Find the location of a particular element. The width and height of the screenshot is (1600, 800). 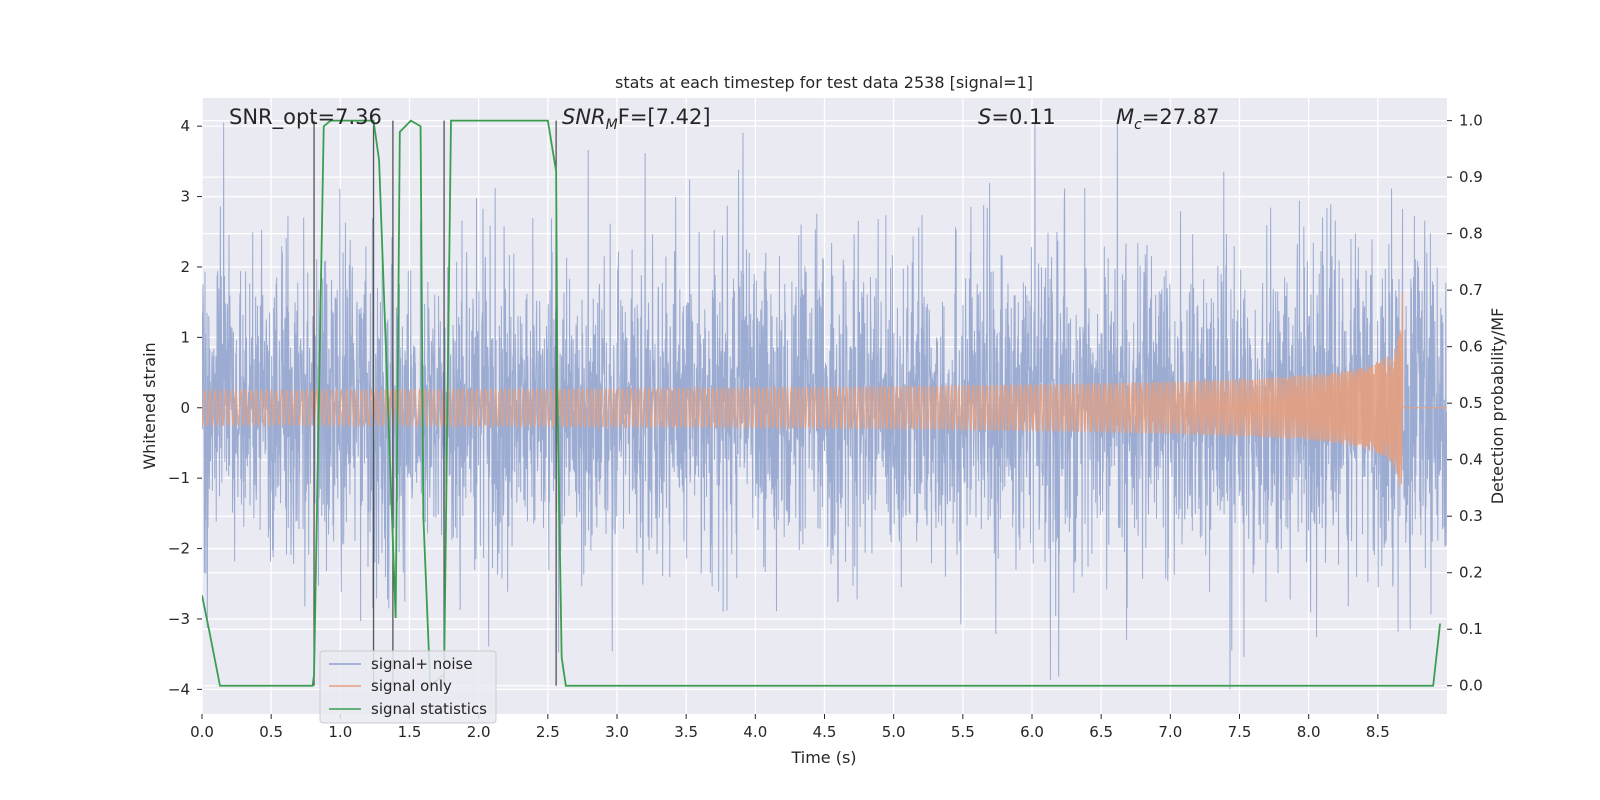

x-tick-label-11: 5.5 is located at coordinates (963, 732).